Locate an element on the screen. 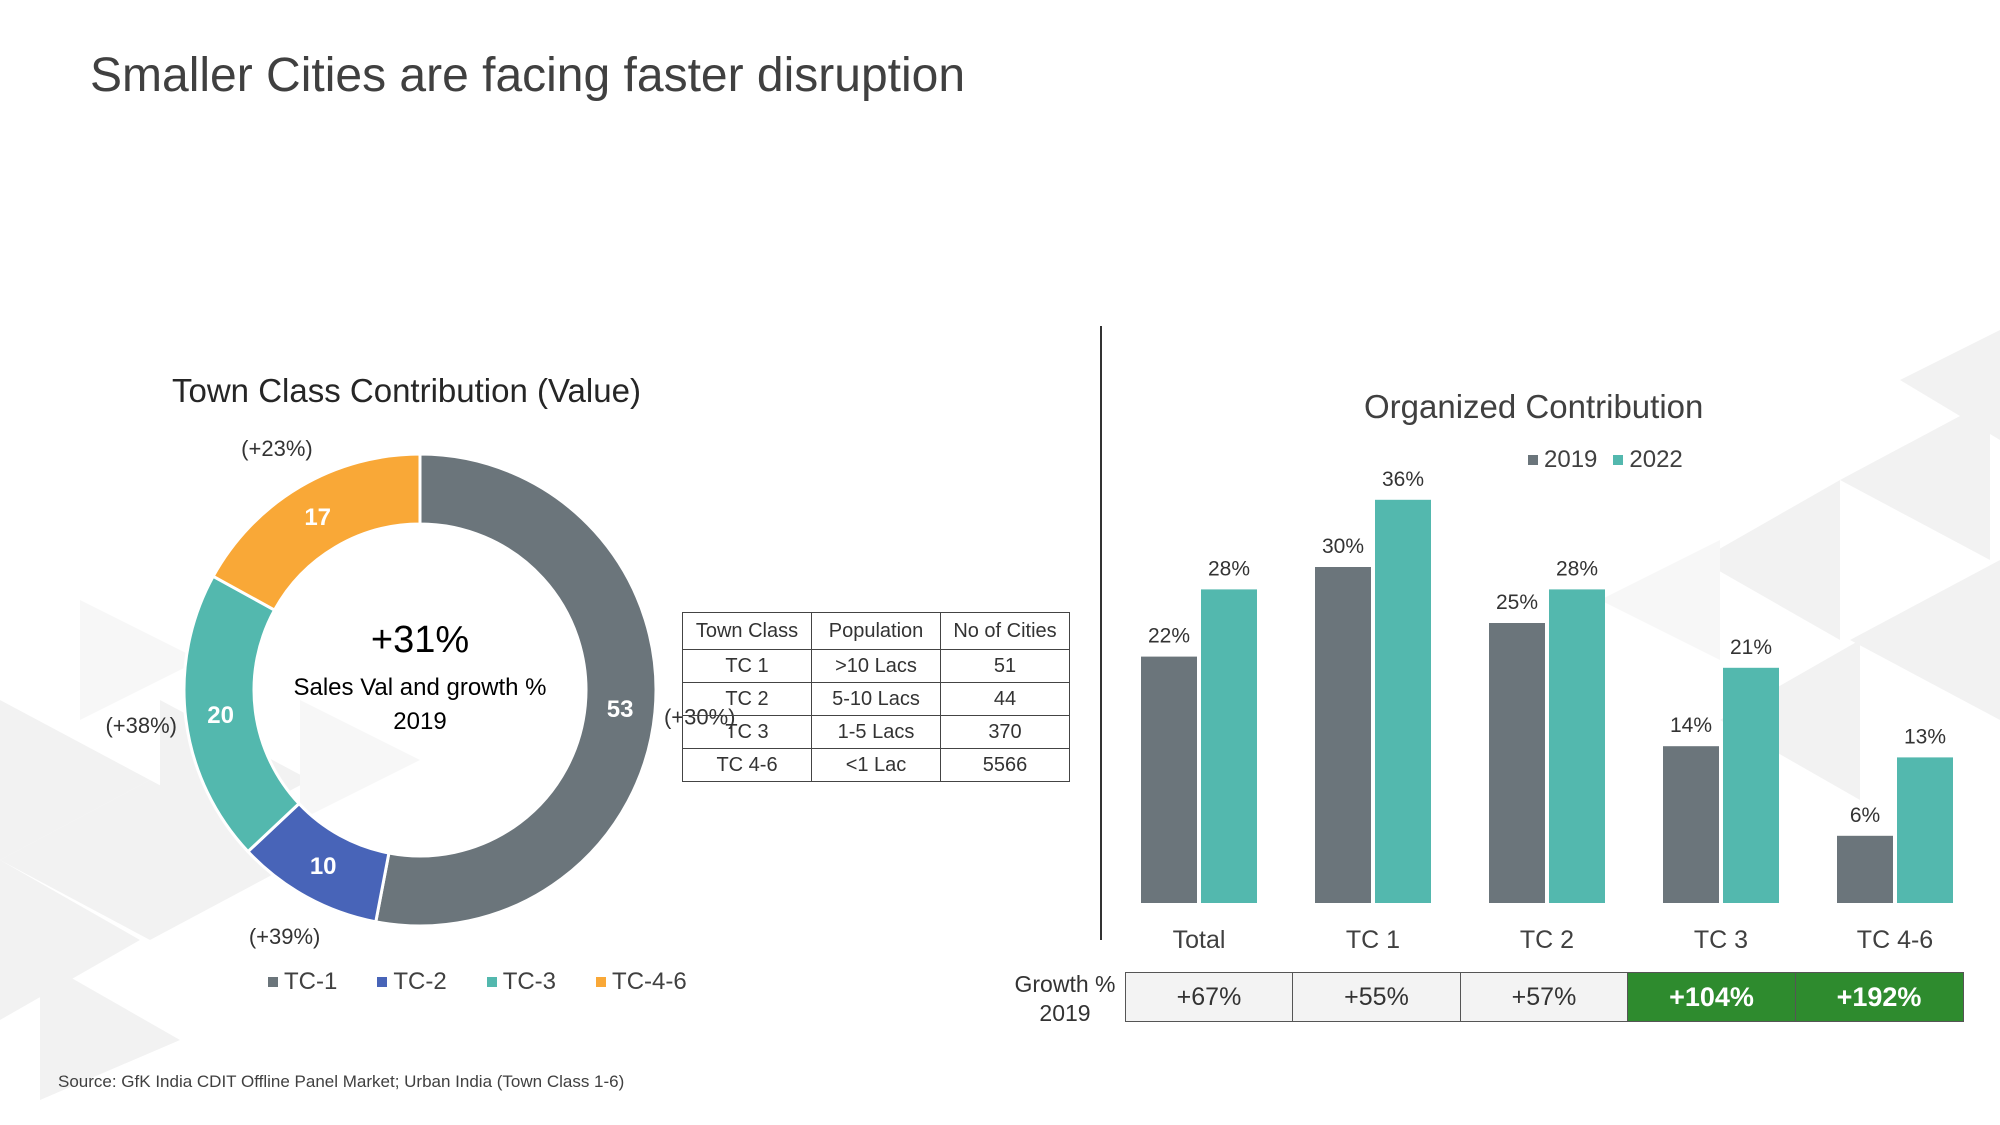 This screenshot has height=1125, width=2000. donut-growth-label: (+23%) is located at coordinates (277, 448).